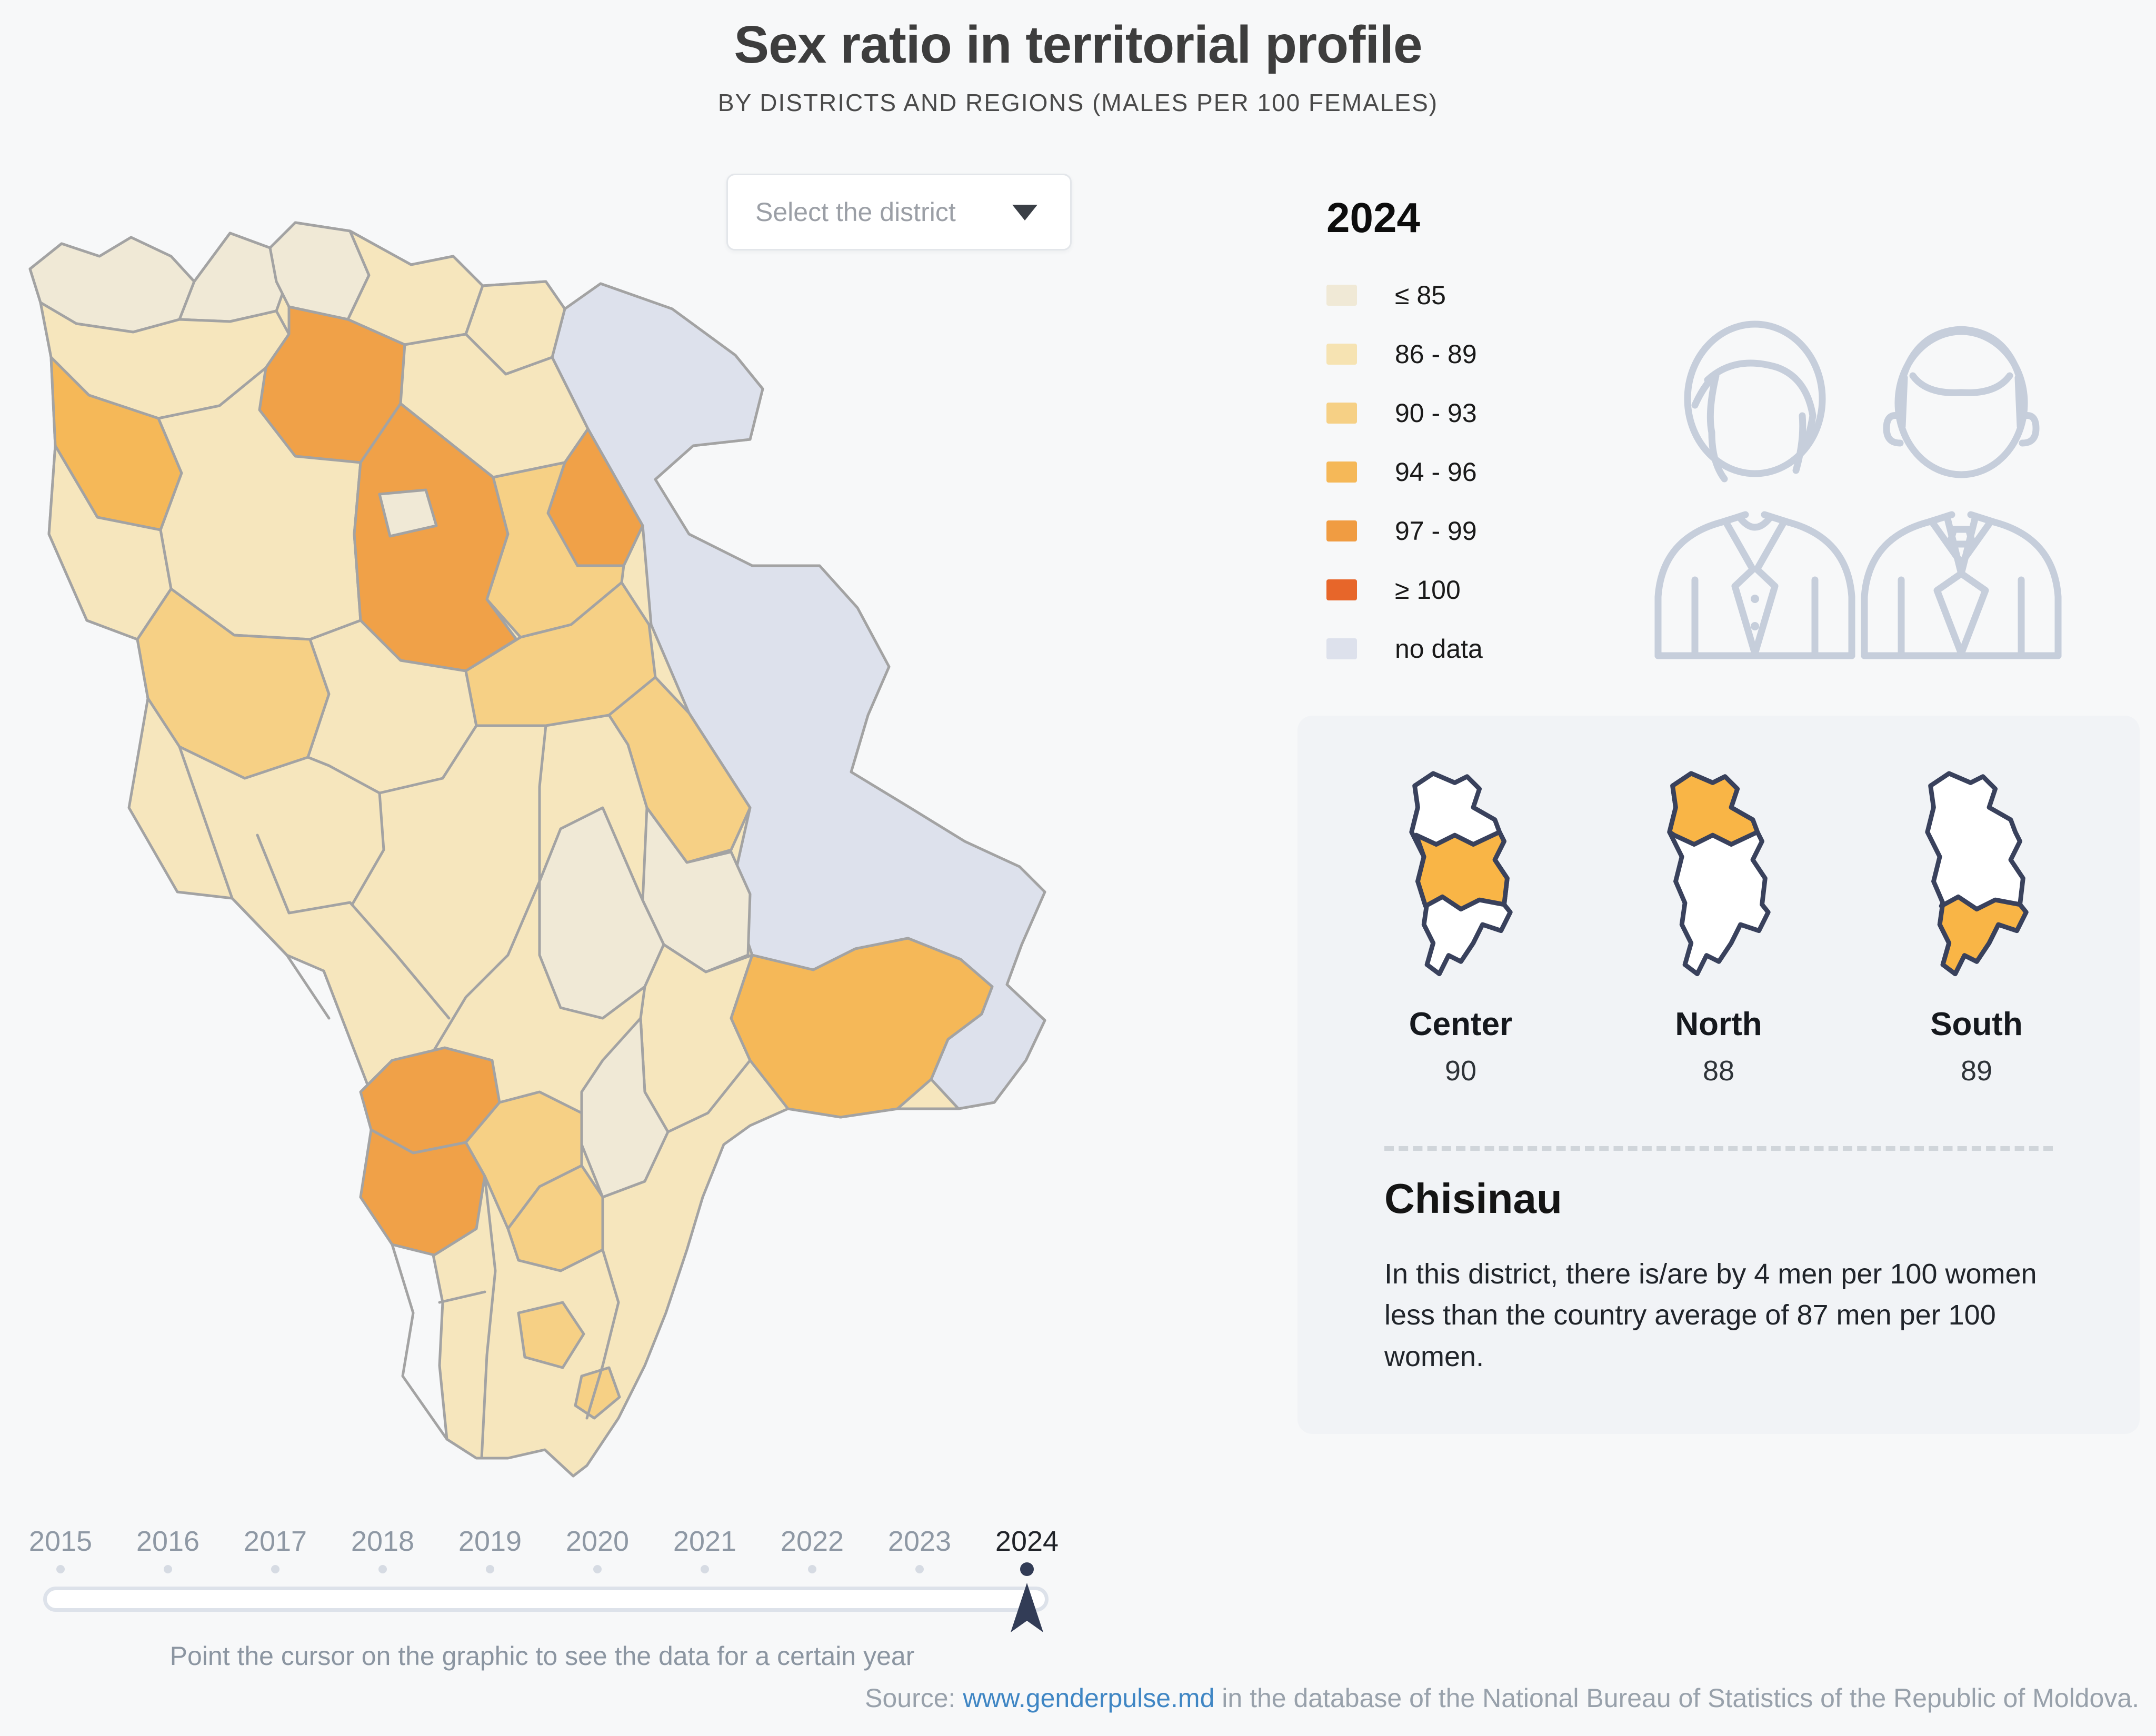 The image size is (2156, 1736). I want to click on region-name: Center, so click(1461, 1024).